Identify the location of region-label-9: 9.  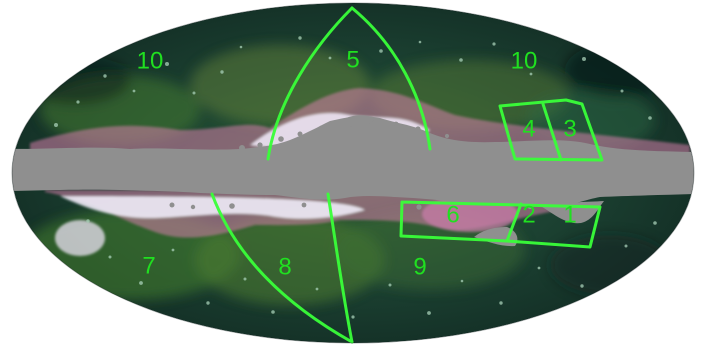
(419, 266).